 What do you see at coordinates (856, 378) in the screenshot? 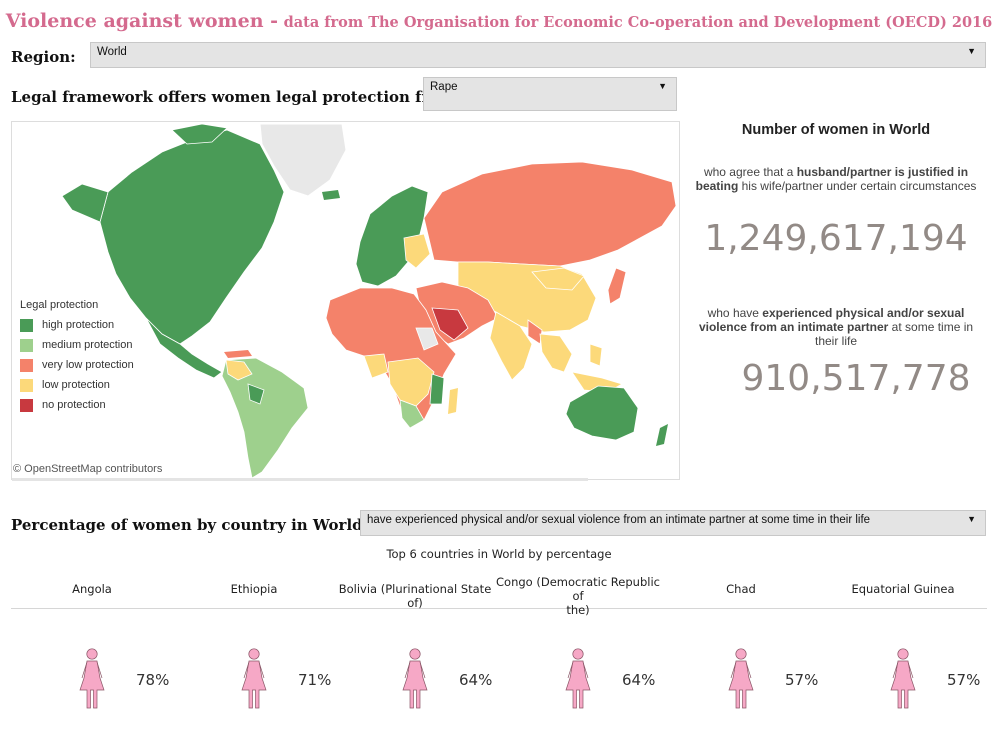
I see `stat2-value: 910,517,778` at bounding box center [856, 378].